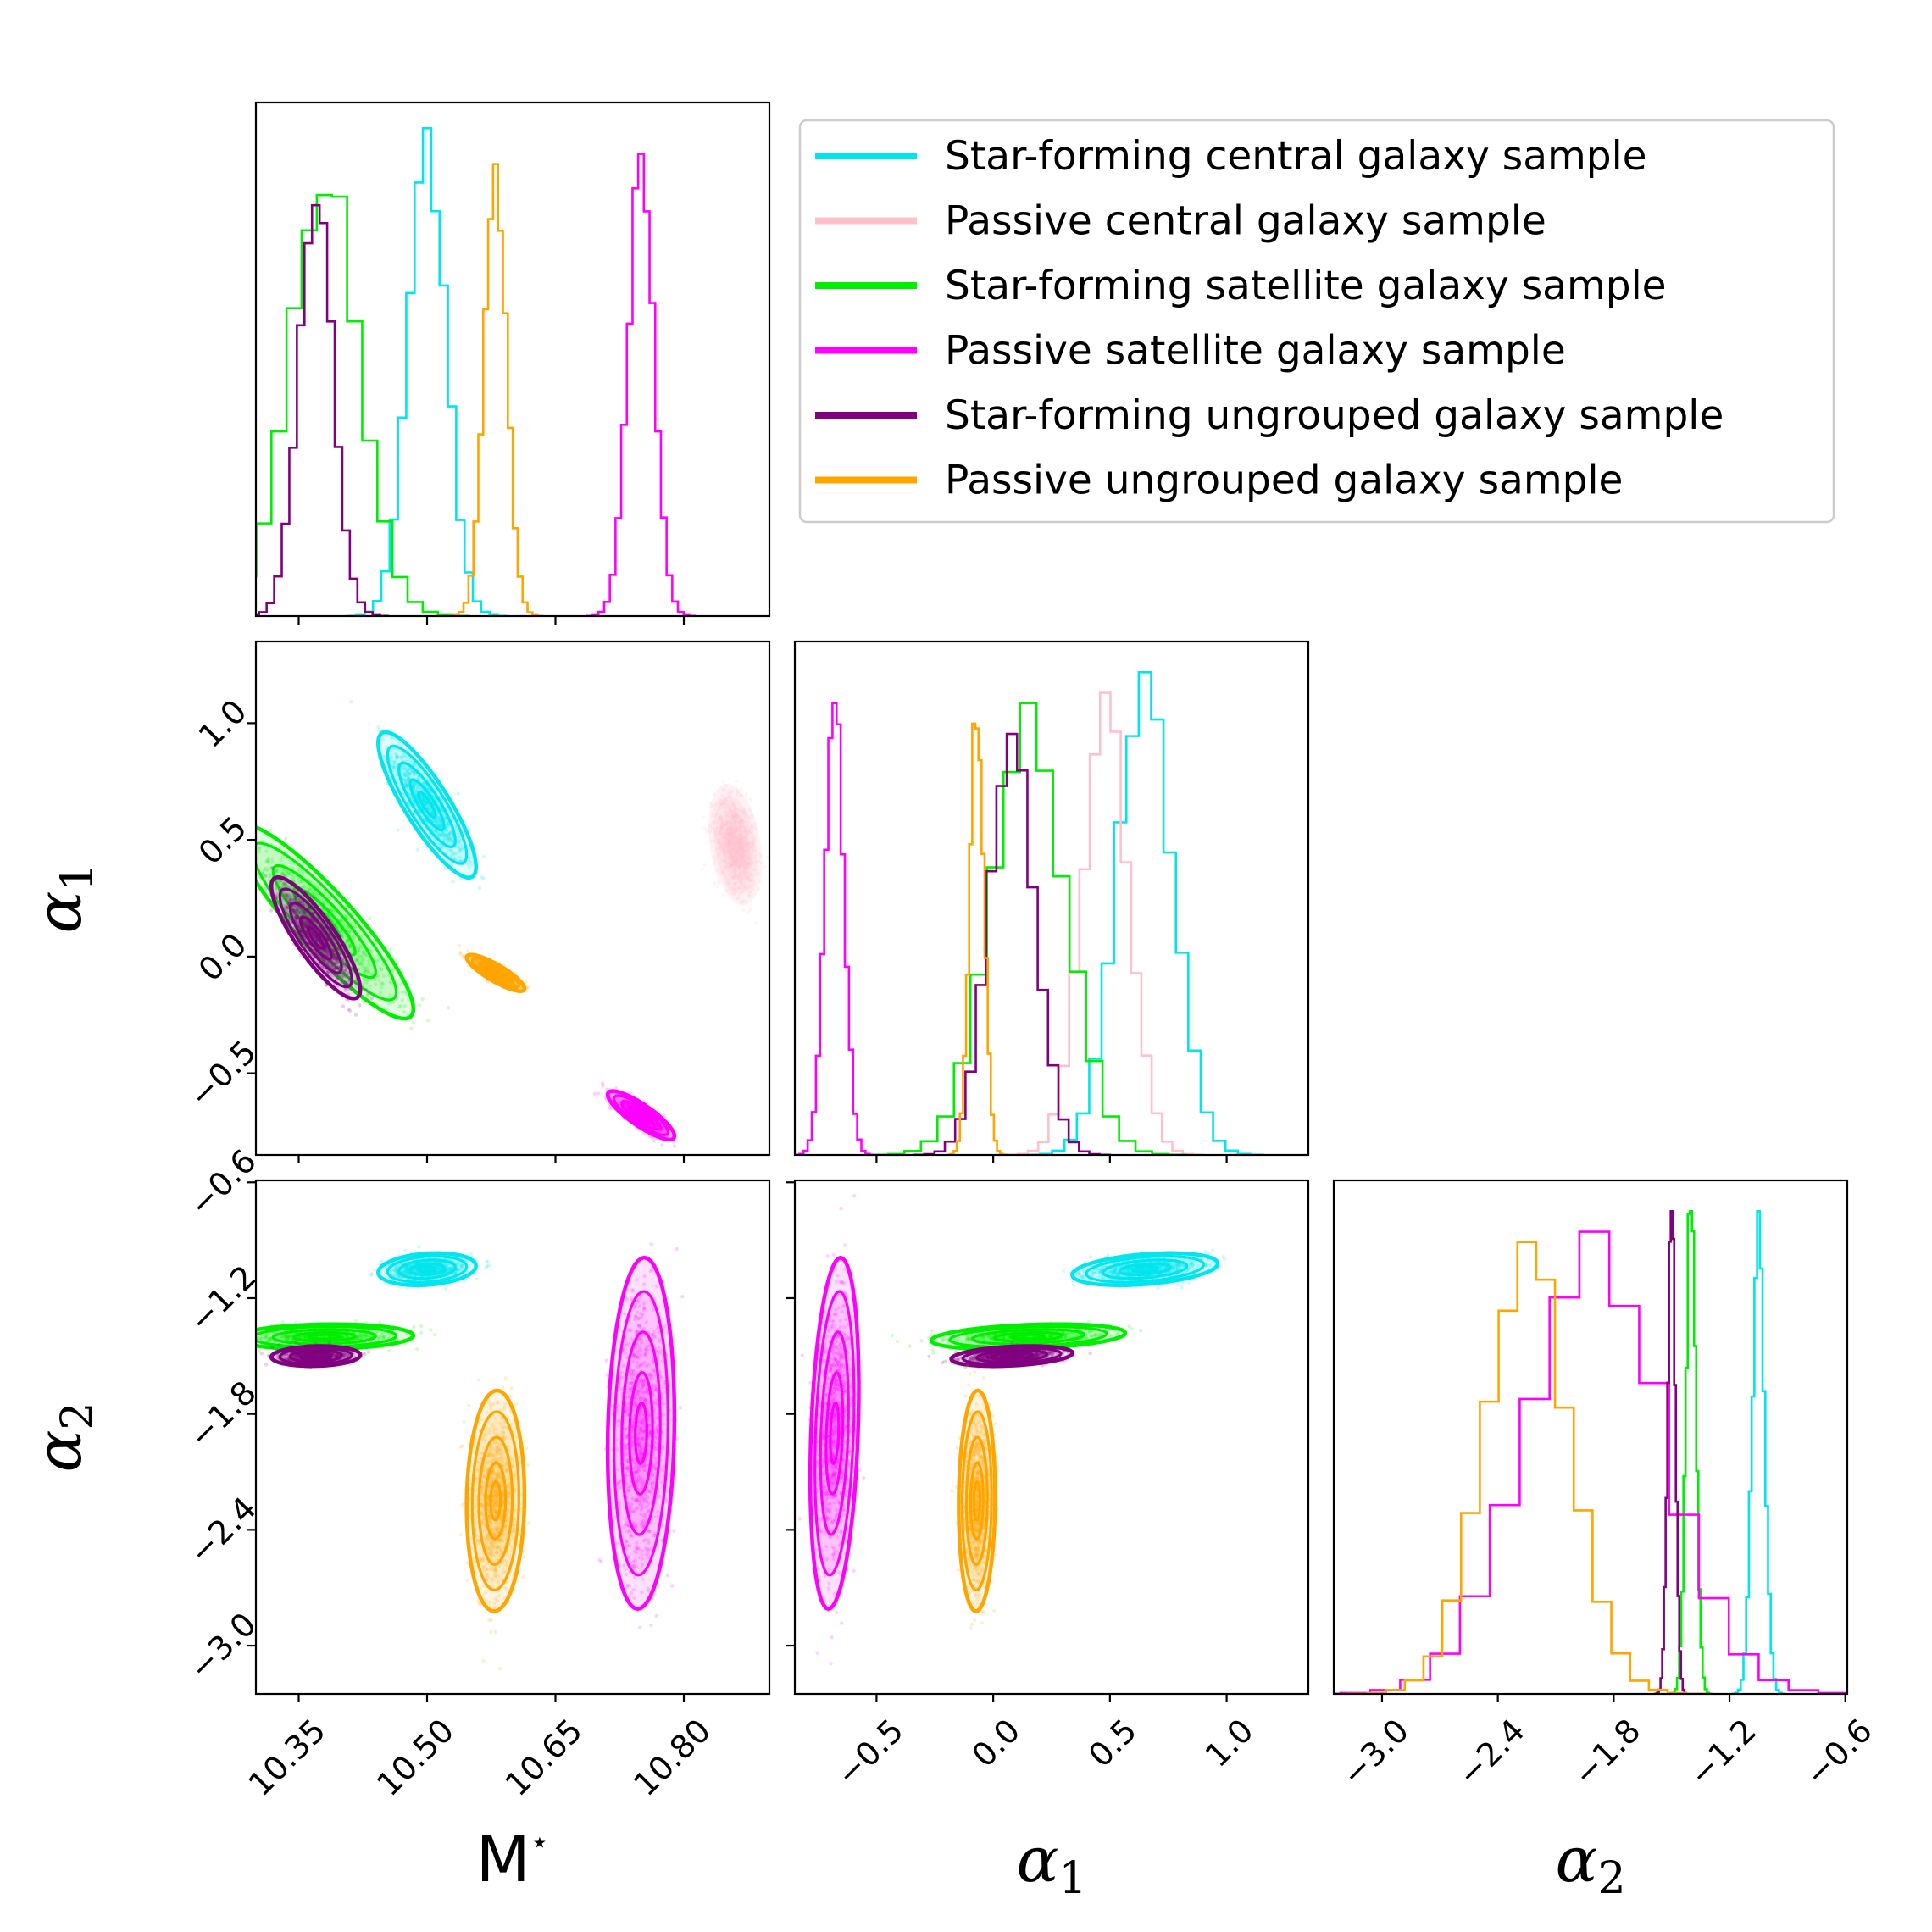 The image size is (1932, 1932). Describe the element at coordinates (512, 1860) in the screenshot. I see `x-axis-label-mstar: M⋆` at that location.